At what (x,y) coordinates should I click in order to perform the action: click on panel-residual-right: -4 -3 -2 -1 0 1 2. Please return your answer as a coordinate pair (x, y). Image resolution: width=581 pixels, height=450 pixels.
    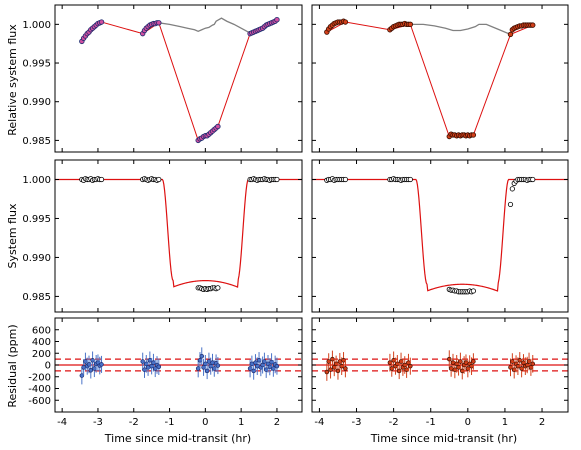
    Looking at the image, I should click on (440, 372).